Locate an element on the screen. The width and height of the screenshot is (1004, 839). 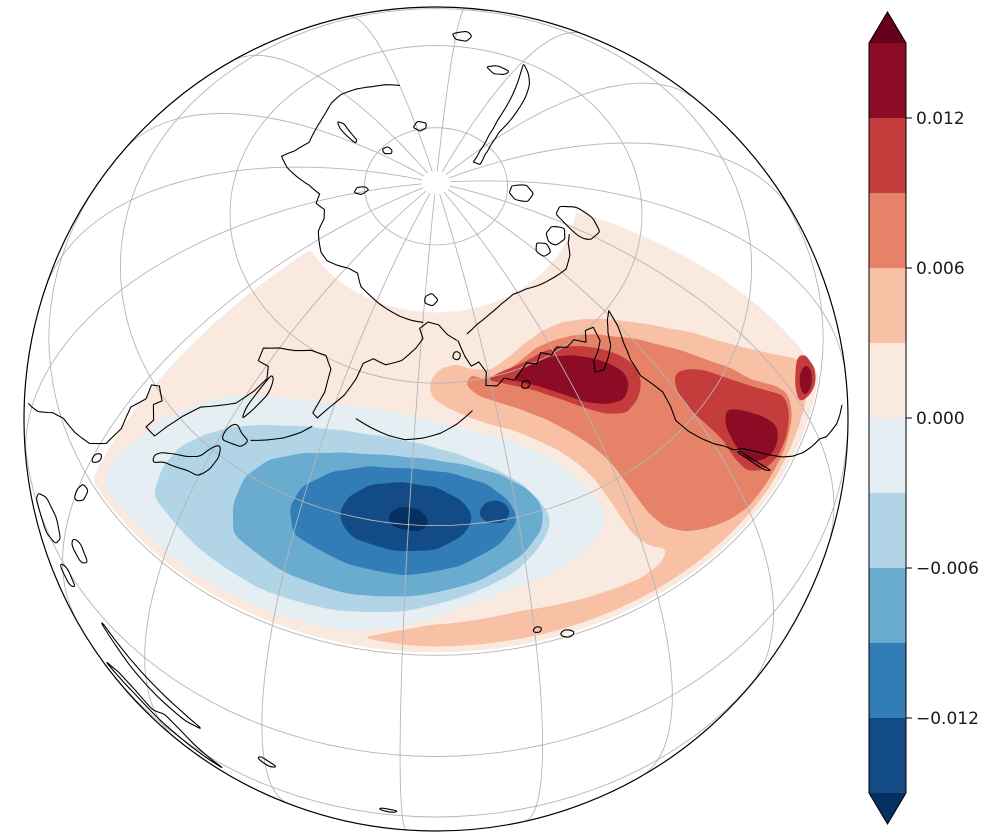
coastline-fiji is located at coordinates (388, 810).